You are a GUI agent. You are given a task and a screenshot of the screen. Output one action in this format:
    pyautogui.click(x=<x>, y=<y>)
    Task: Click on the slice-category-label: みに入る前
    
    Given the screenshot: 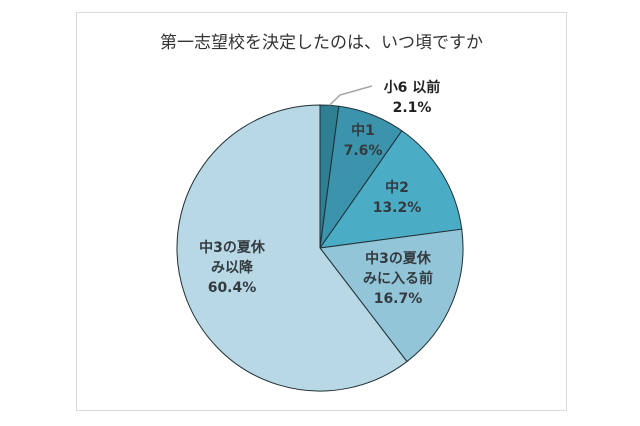 What is the action you would take?
    pyautogui.click(x=398, y=278)
    